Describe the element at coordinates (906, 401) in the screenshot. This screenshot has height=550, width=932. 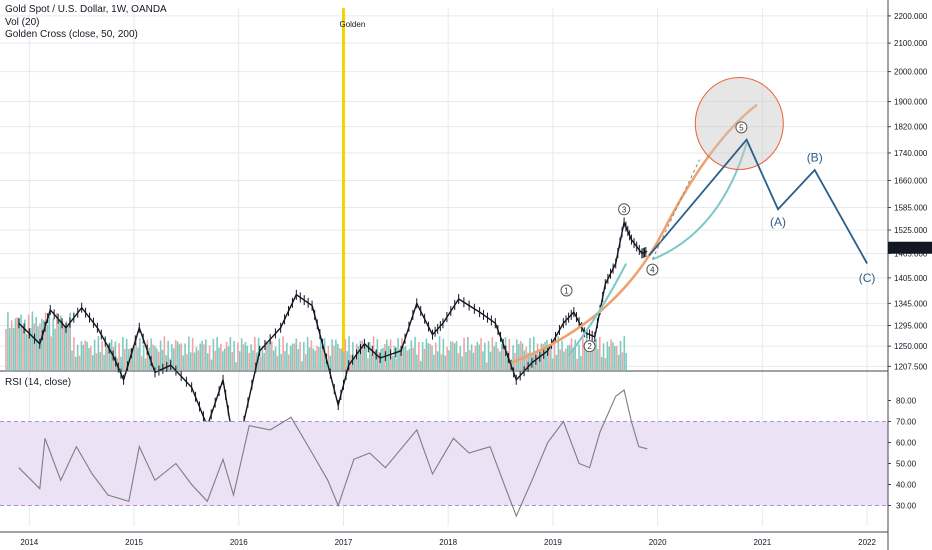
I see `rsi-axis-label: 80.00` at that location.